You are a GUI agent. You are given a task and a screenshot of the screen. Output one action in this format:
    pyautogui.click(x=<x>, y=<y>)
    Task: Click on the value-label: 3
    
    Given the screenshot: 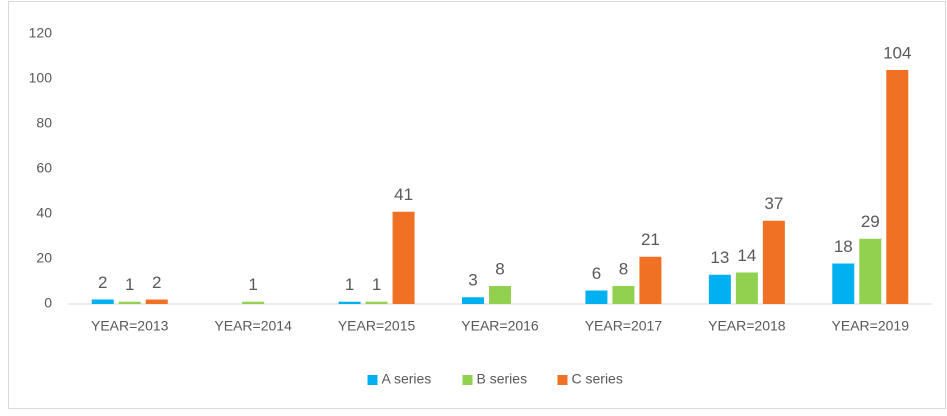 What is the action you would take?
    pyautogui.click(x=472, y=280)
    